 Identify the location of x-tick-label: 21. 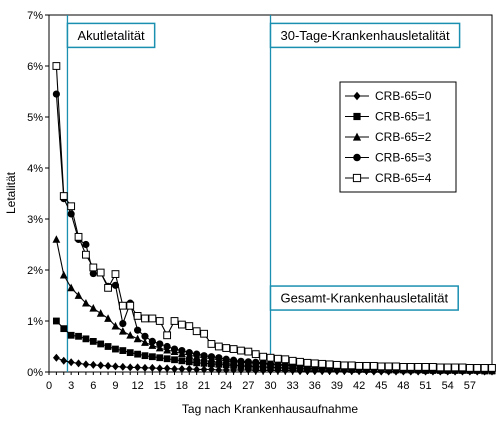
(204, 386).